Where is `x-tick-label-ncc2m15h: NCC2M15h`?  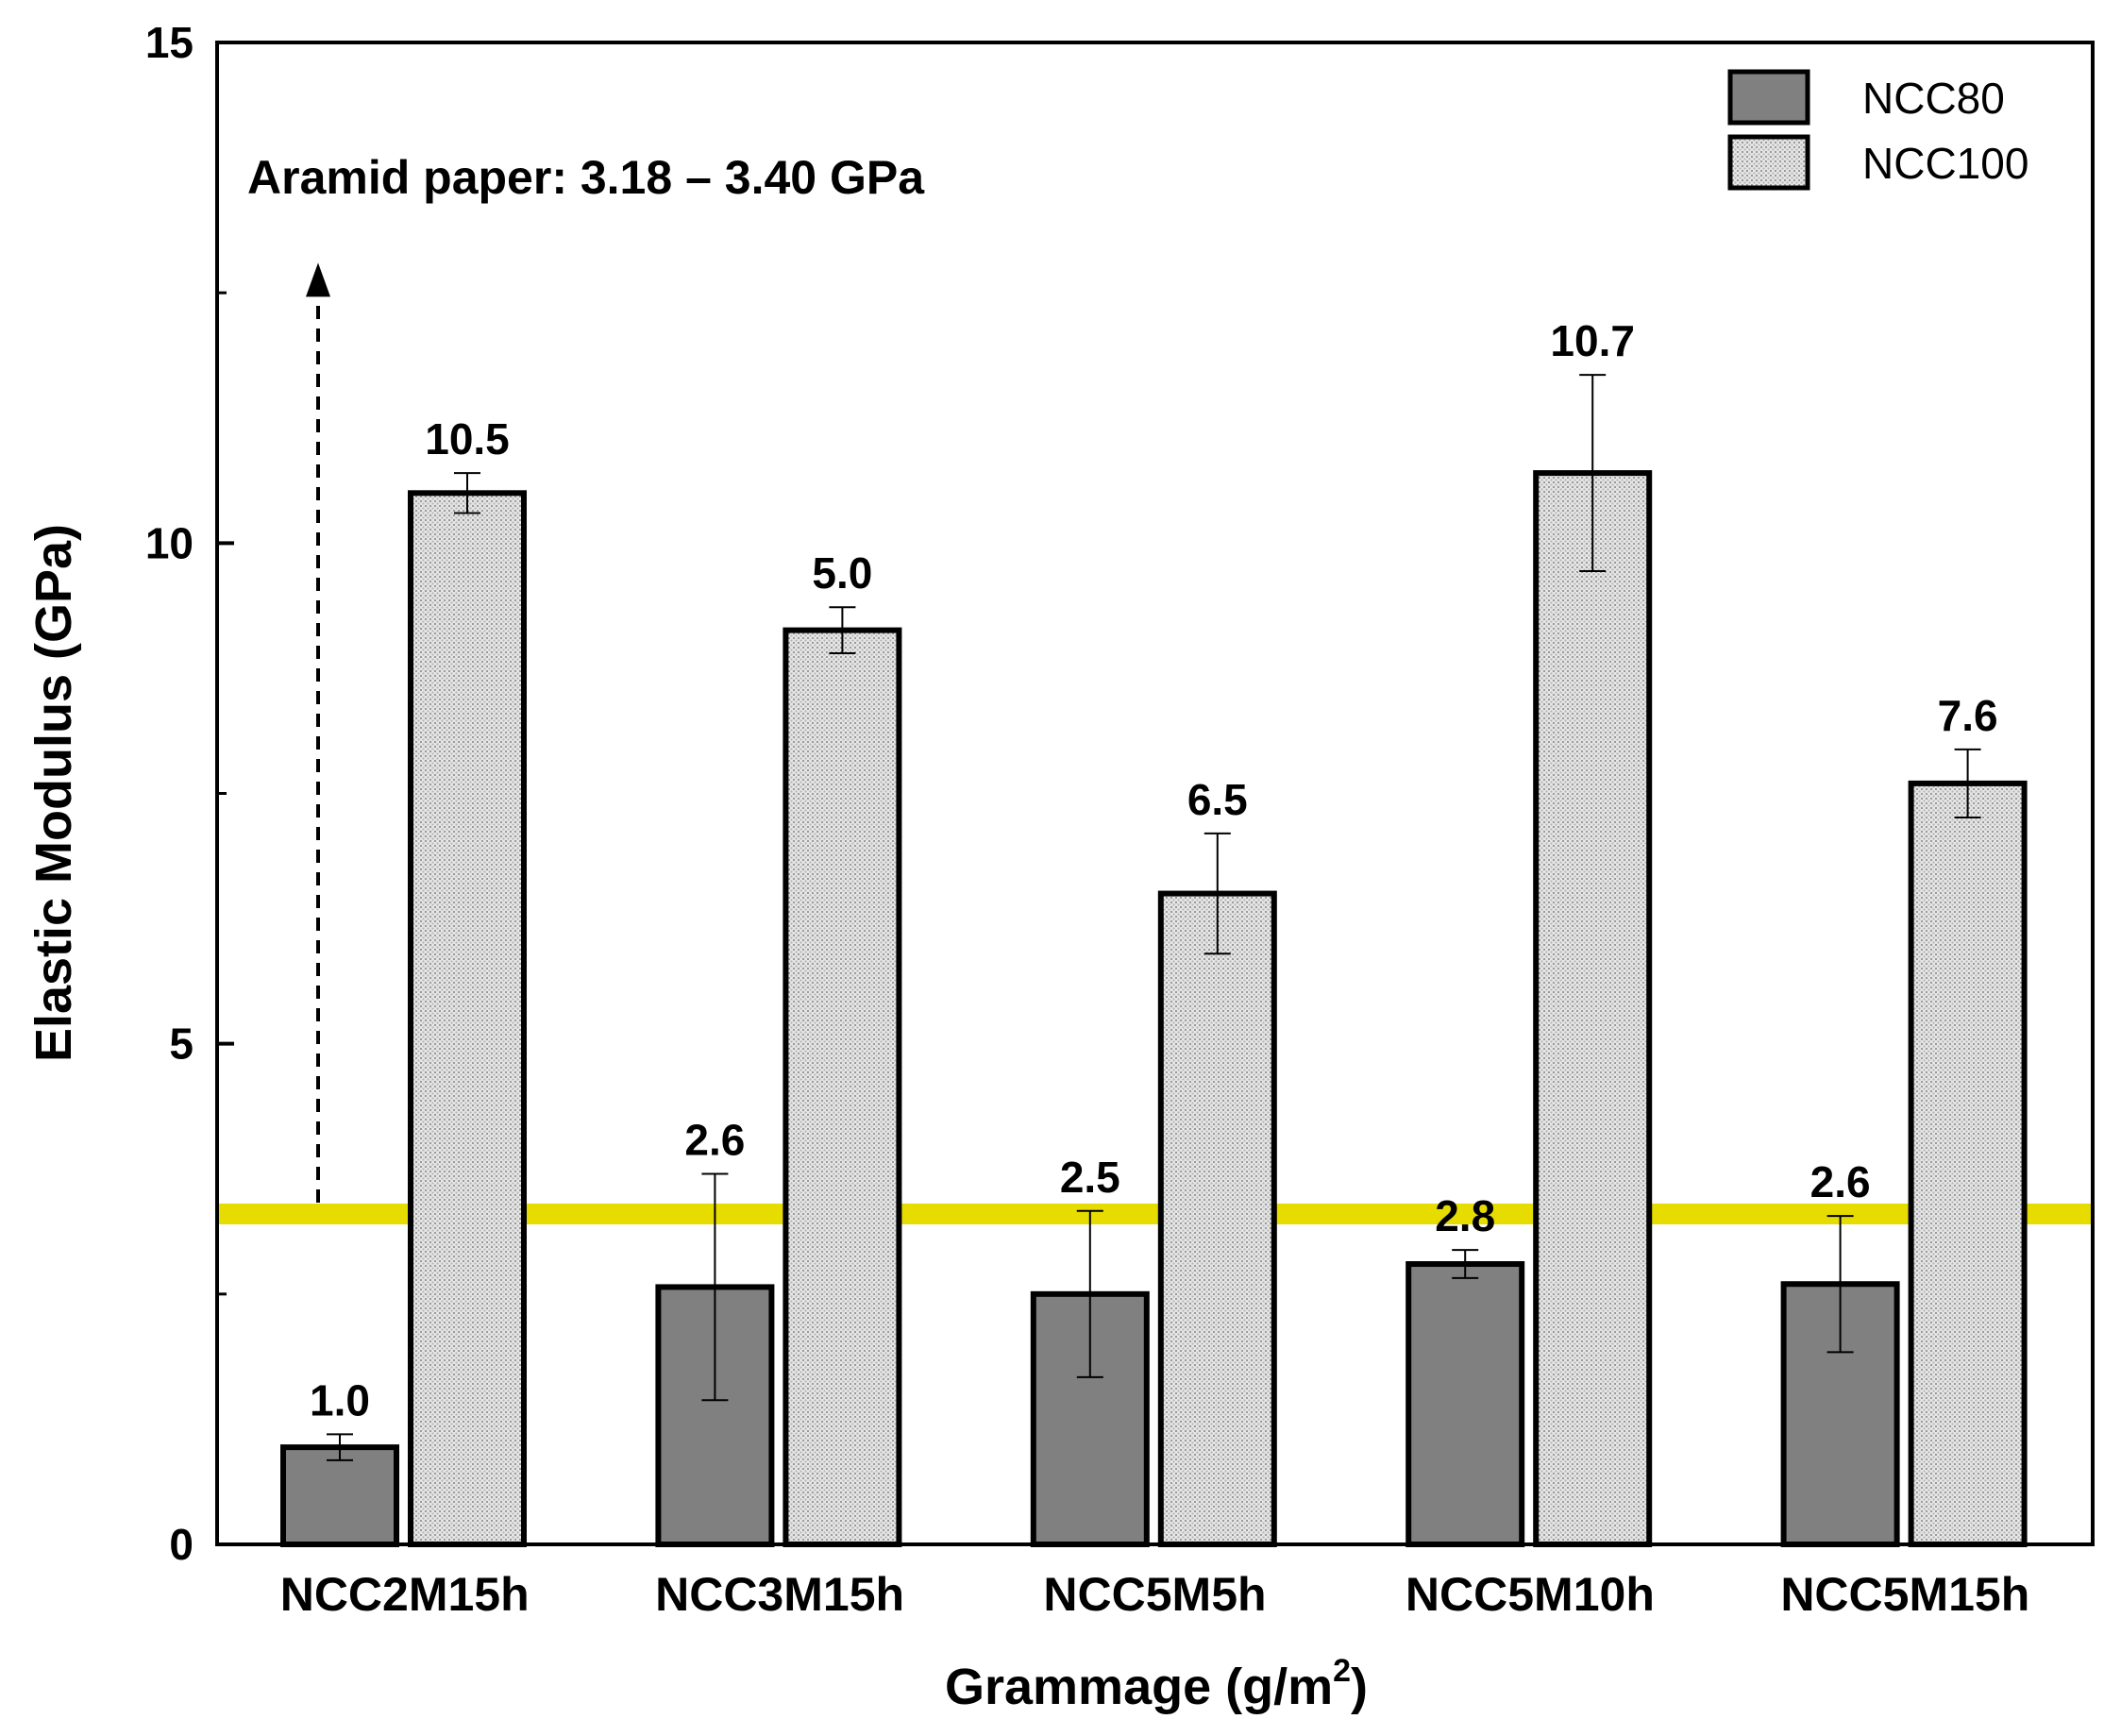
x-tick-label-ncc2m15h: NCC2M15h is located at coordinates (405, 1595).